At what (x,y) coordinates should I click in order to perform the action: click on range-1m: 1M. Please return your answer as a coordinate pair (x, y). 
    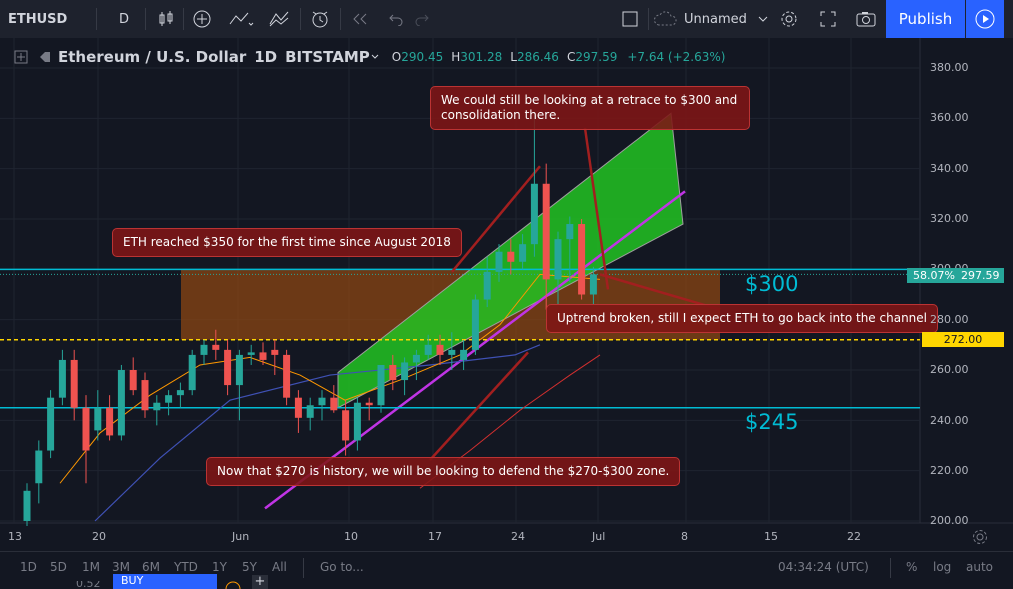
    Looking at the image, I should click on (91, 567).